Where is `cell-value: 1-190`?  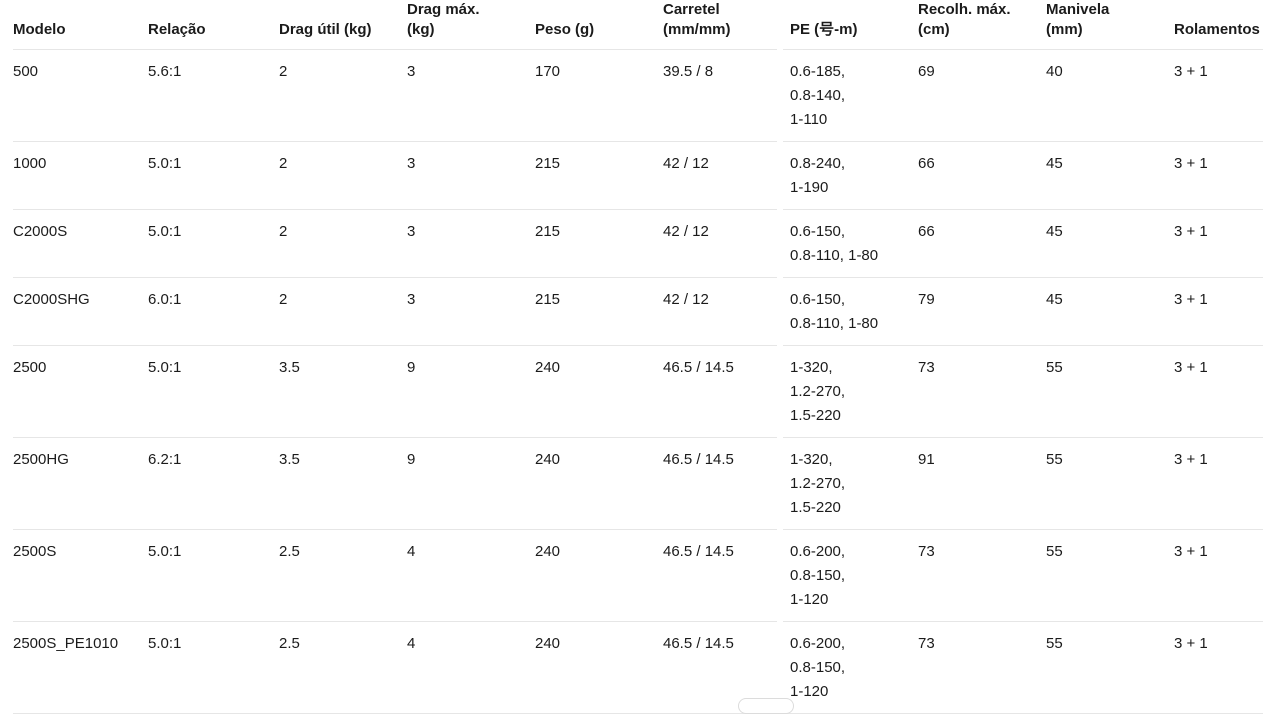 cell-value: 1-190 is located at coordinates (809, 187).